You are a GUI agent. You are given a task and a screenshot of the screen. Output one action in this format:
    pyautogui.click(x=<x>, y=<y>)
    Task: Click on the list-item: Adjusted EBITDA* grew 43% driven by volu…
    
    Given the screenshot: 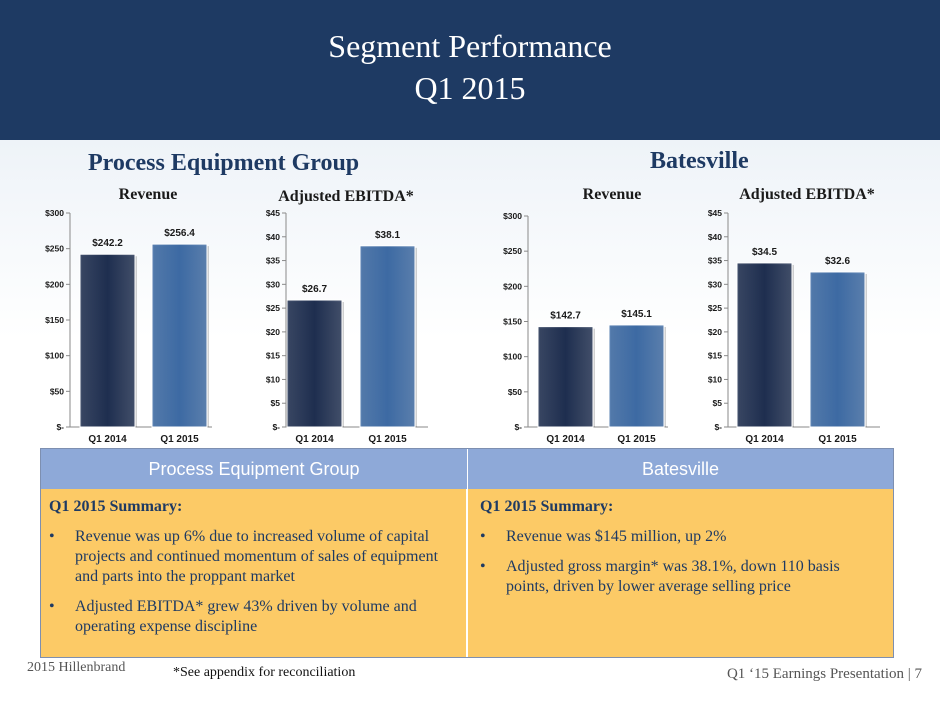 What is the action you would take?
    pyautogui.click(x=253, y=617)
    